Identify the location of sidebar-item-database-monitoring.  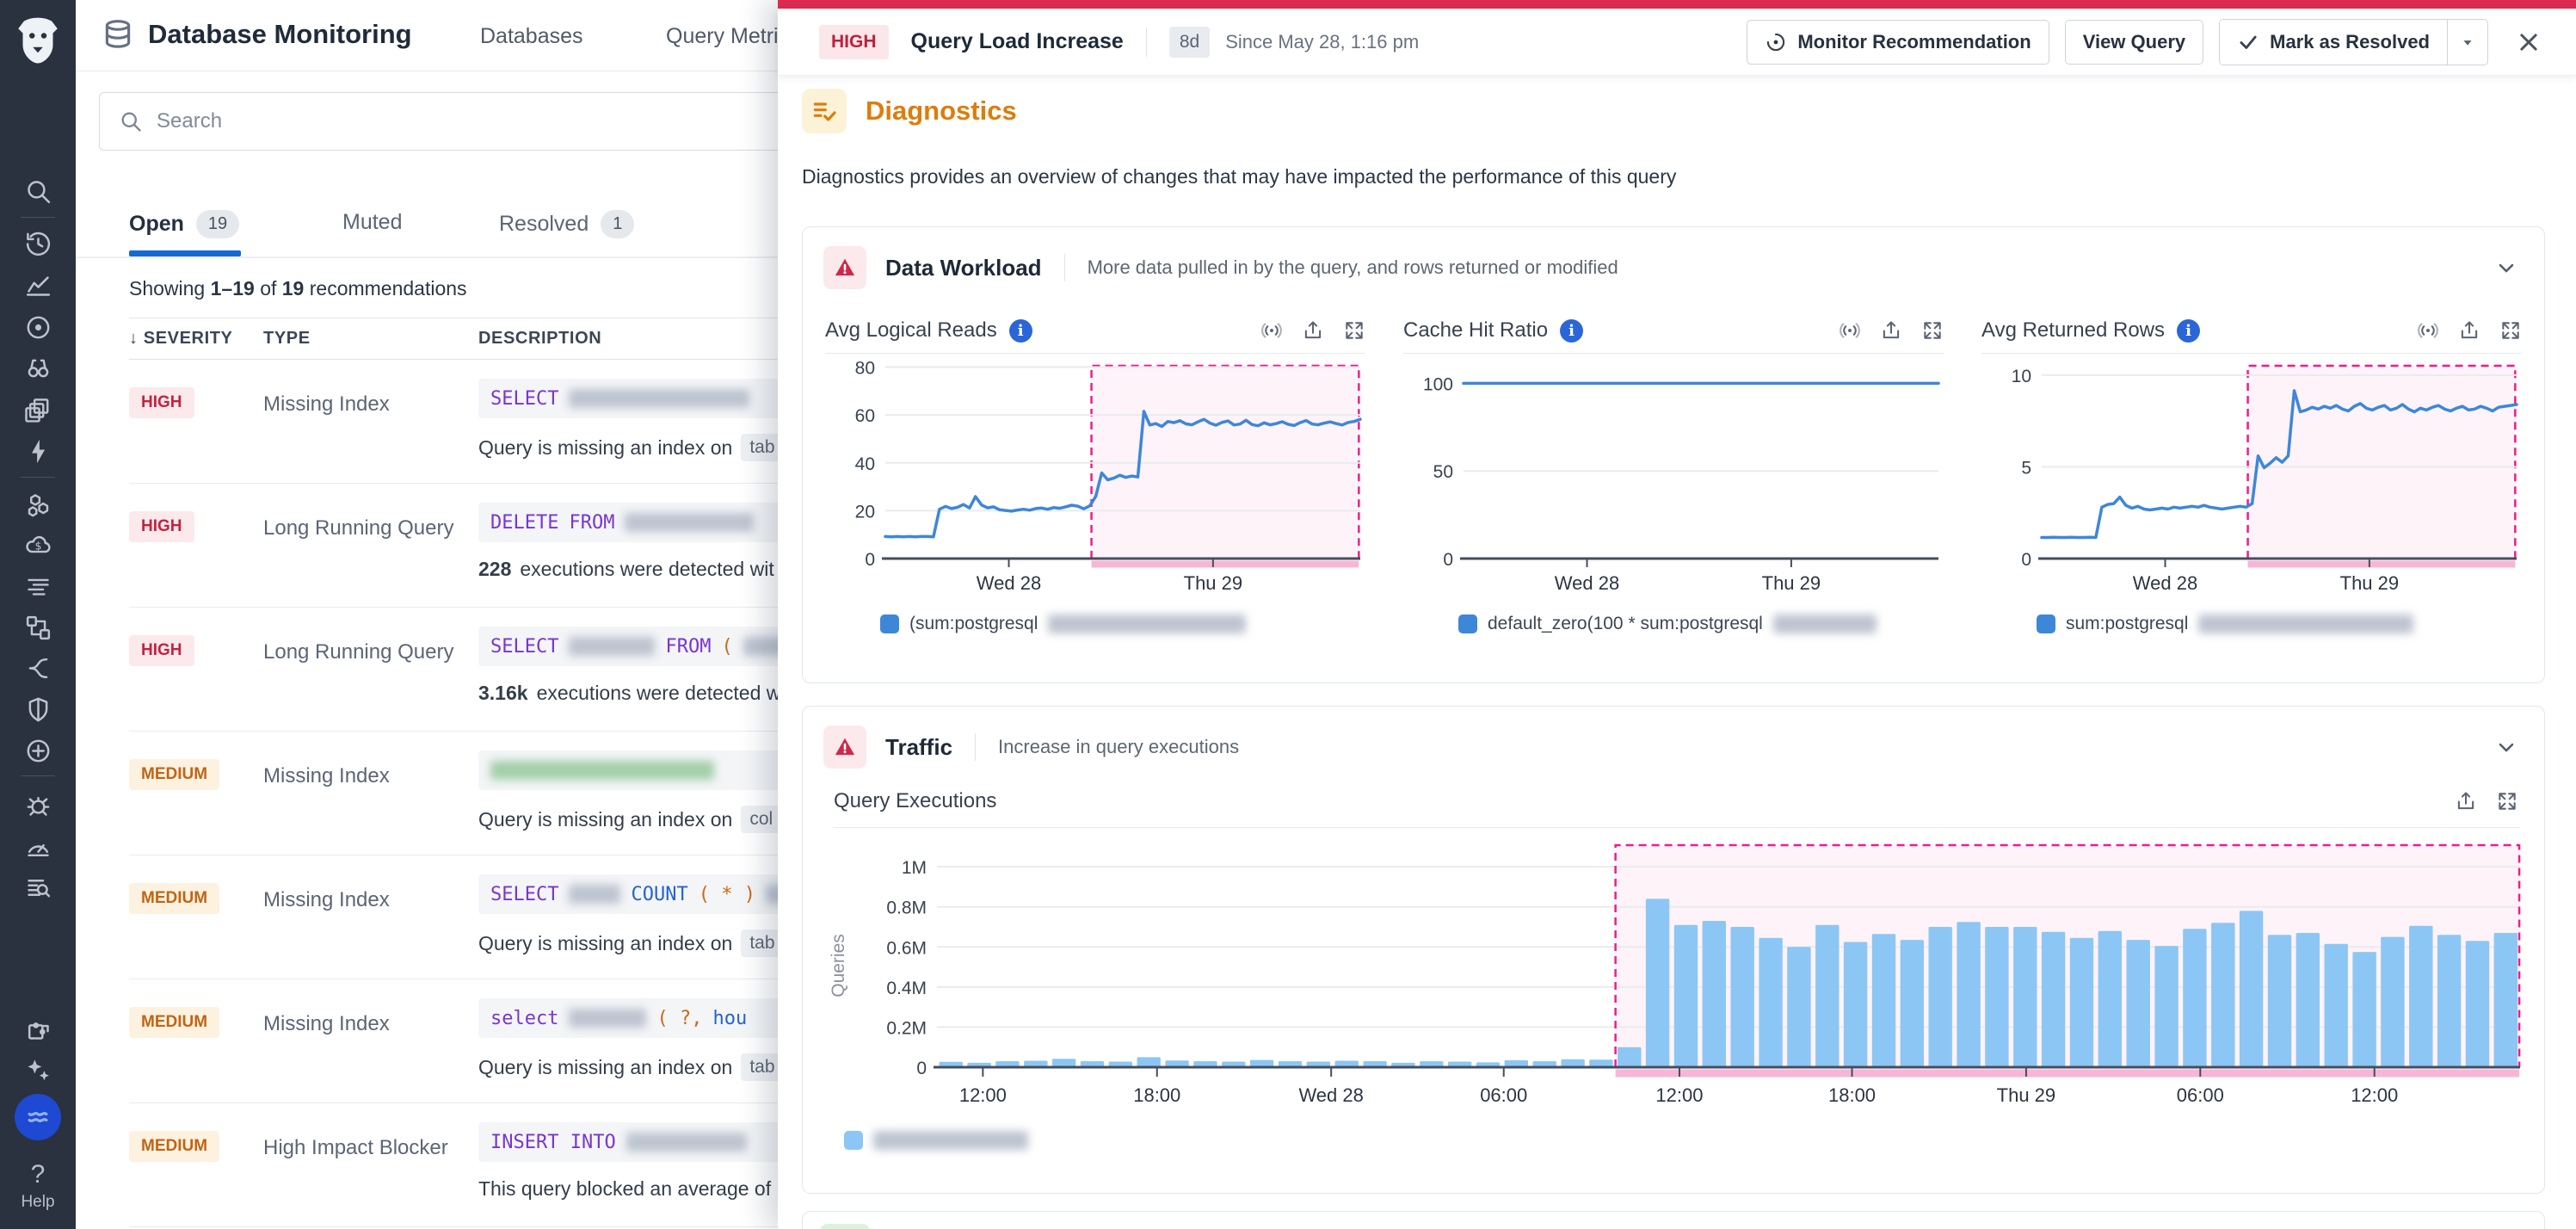
(38, 1117).